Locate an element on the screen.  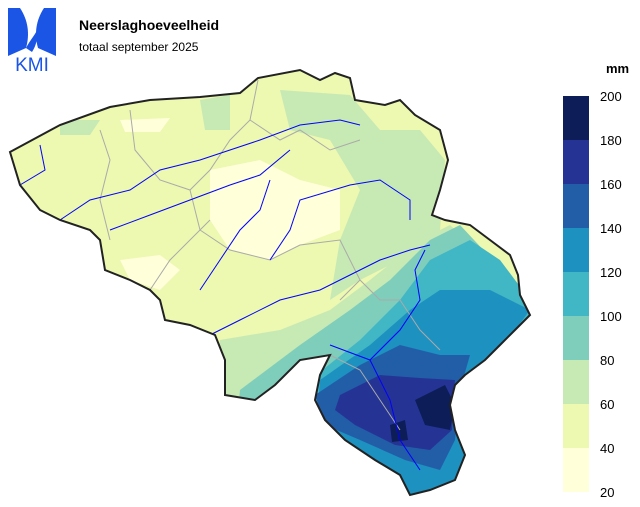
kmi-logo: KMI is located at coordinates (32, 40).